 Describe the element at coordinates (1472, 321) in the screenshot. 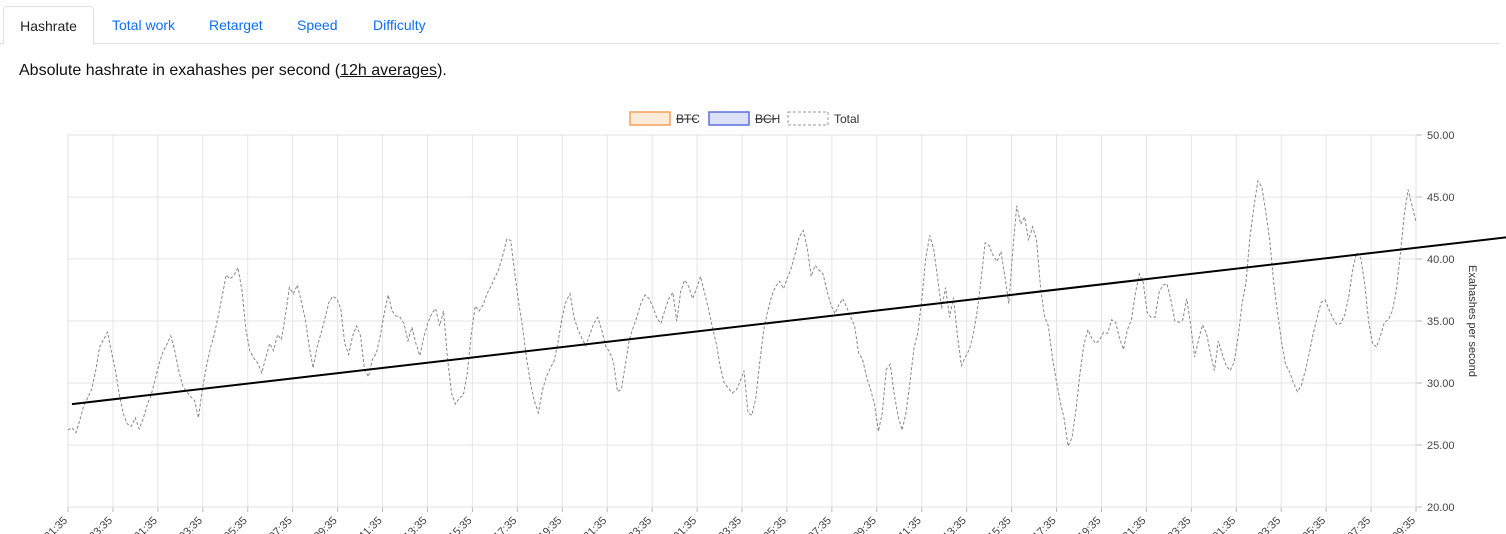

I see `y-axis-title: Exahashes per second` at that location.